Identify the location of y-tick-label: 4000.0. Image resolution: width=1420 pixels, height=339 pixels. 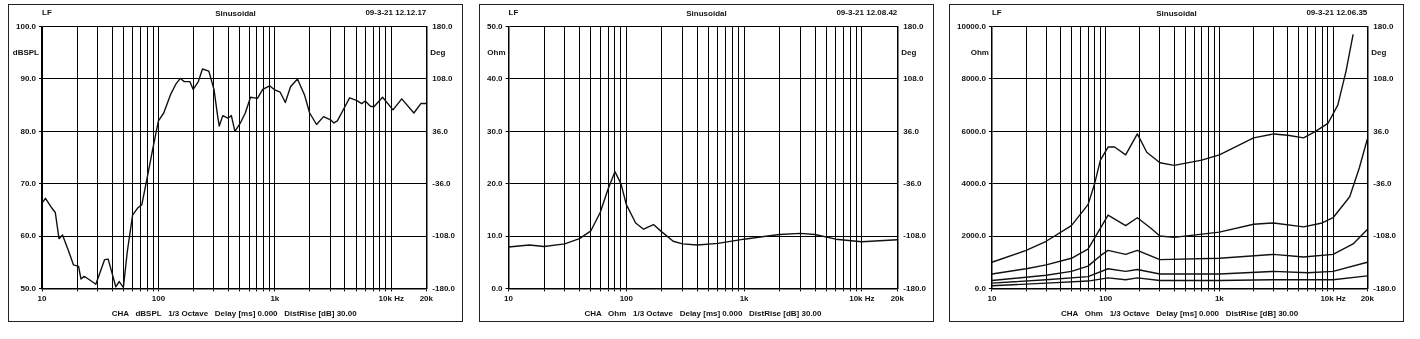
(974, 183).